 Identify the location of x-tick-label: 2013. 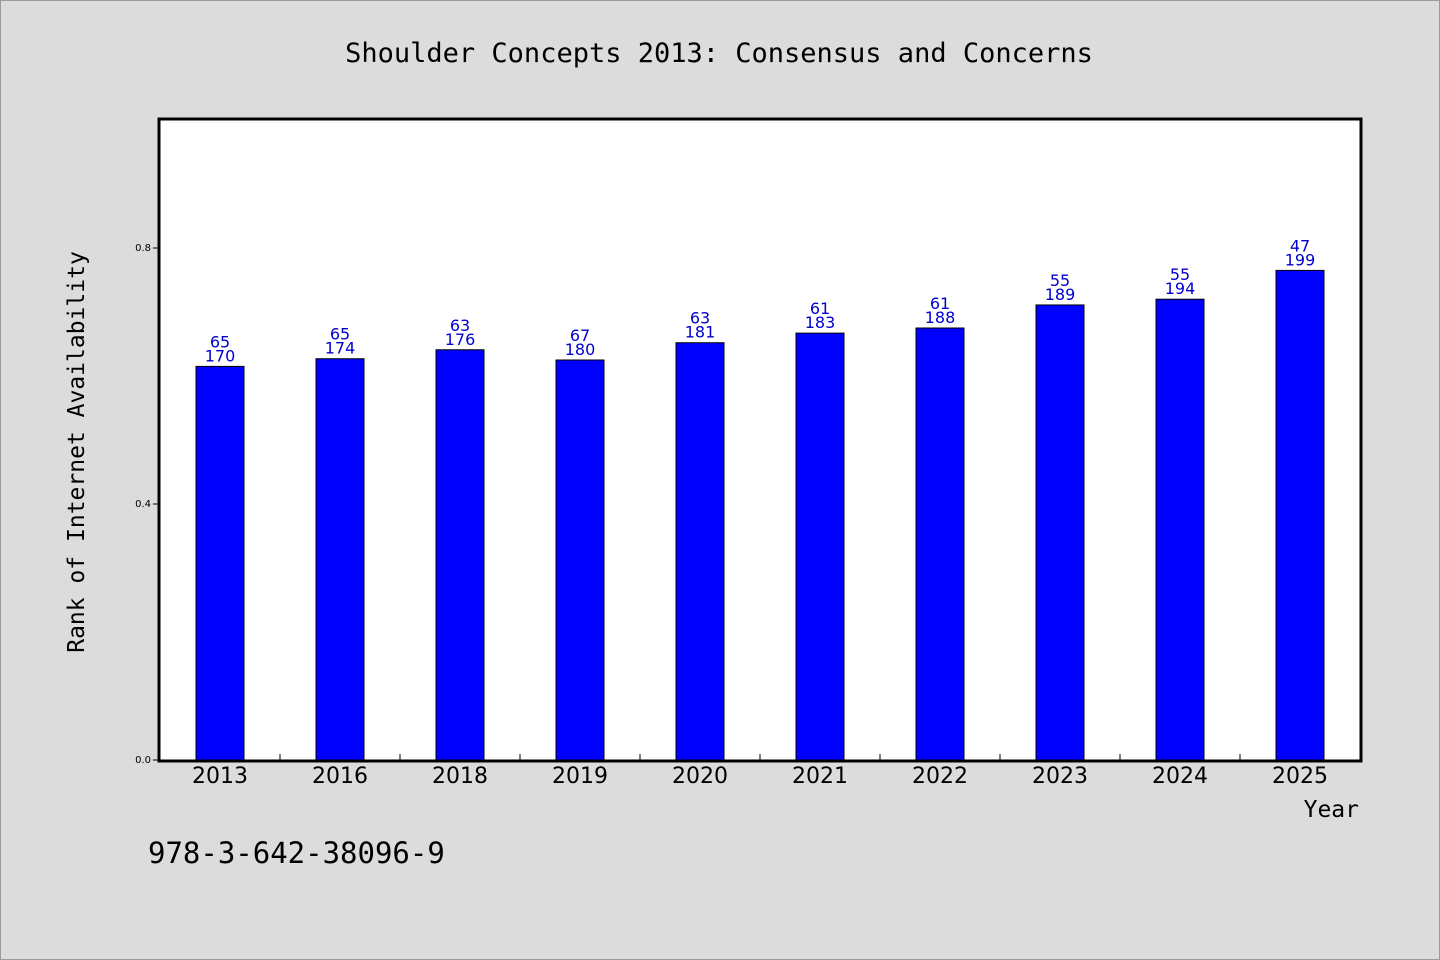
(220, 776).